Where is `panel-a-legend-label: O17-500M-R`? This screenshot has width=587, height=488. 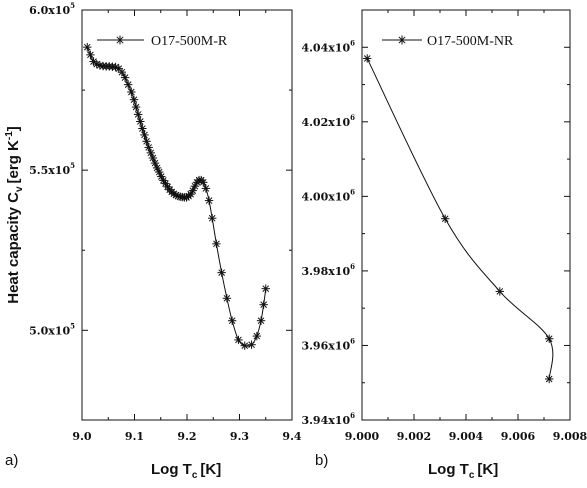 panel-a-legend-label: O17-500M-R is located at coordinates (189, 41).